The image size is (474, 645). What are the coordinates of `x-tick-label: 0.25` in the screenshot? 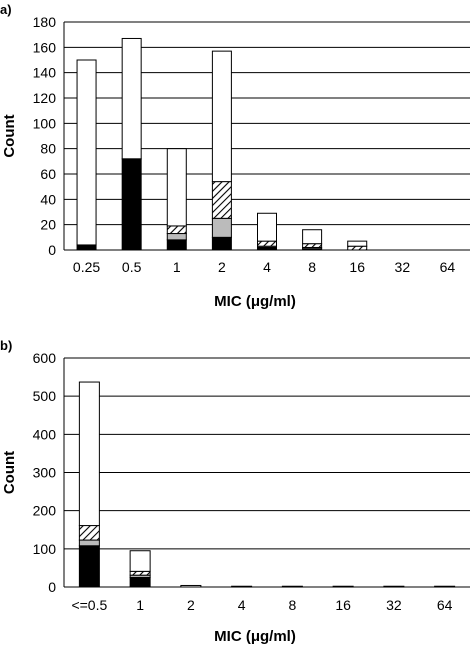 It's located at (86, 267).